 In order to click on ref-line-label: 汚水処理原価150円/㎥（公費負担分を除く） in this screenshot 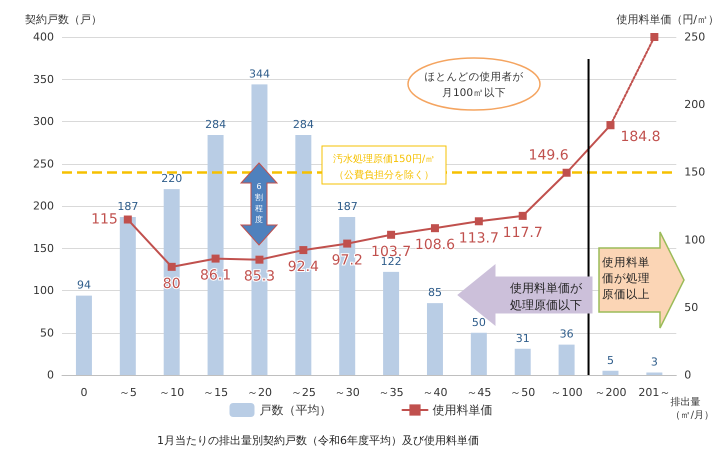, I will do `click(384, 167)`.